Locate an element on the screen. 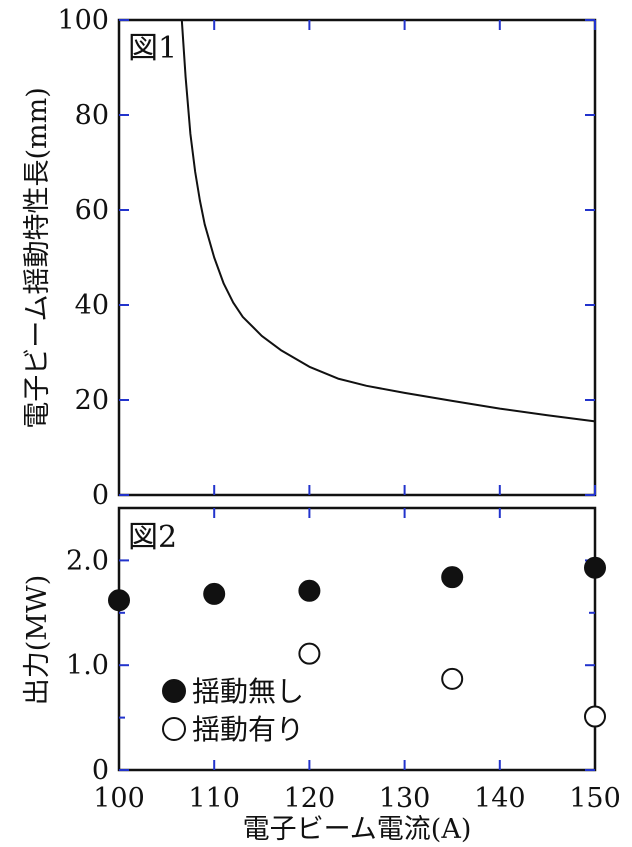 The height and width of the screenshot is (847, 632). legend-label-no-sweep: 揺動無し is located at coordinates (248, 691).